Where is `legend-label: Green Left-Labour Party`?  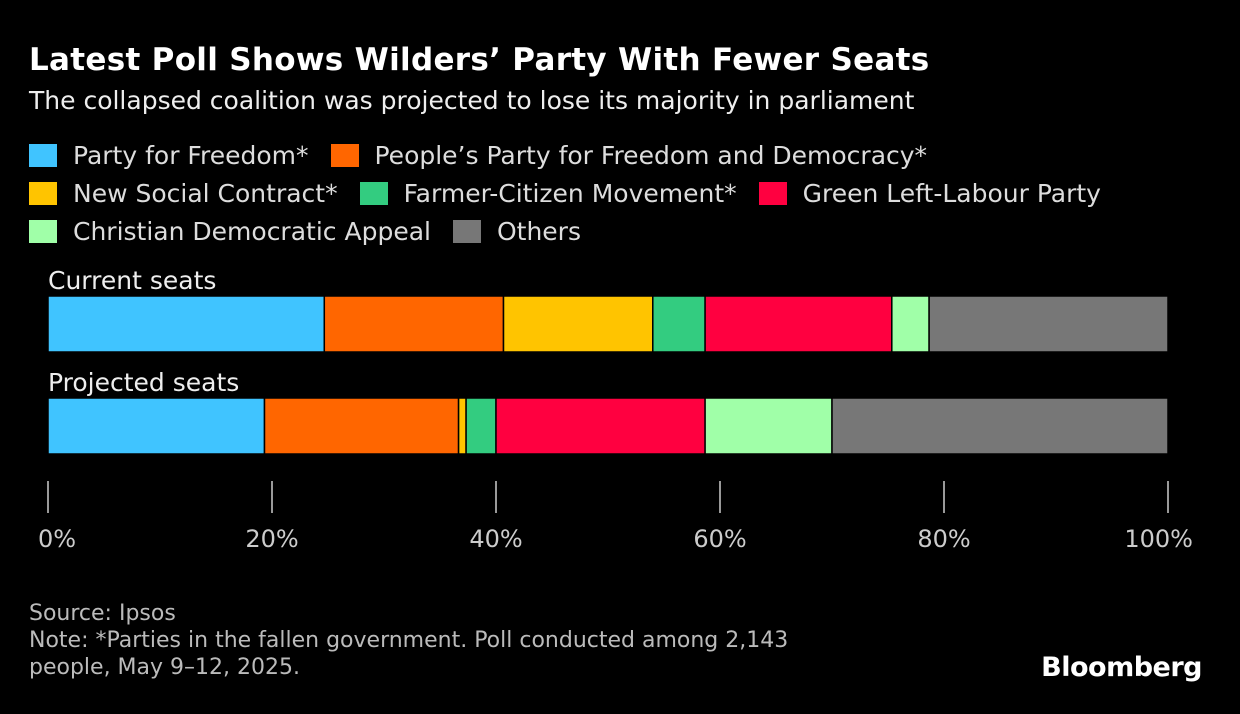
legend-label: Green Left-Labour Party is located at coordinates (951, 193).